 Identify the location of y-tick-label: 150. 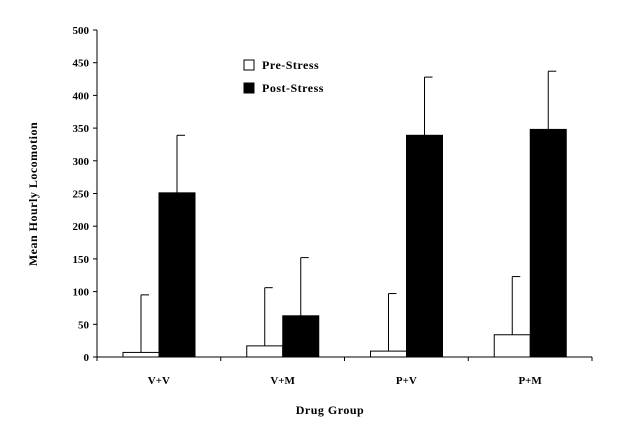
(81, 260).